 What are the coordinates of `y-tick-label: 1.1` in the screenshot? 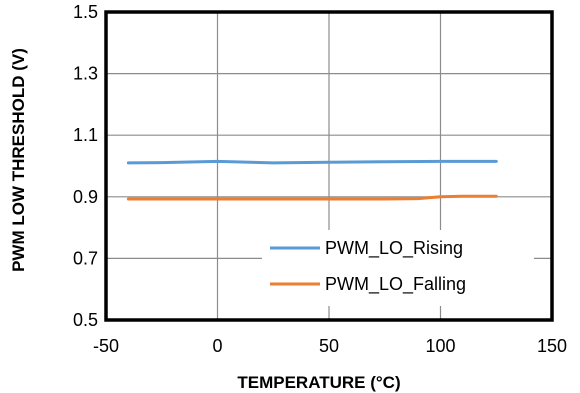 It's located at (85, 135).